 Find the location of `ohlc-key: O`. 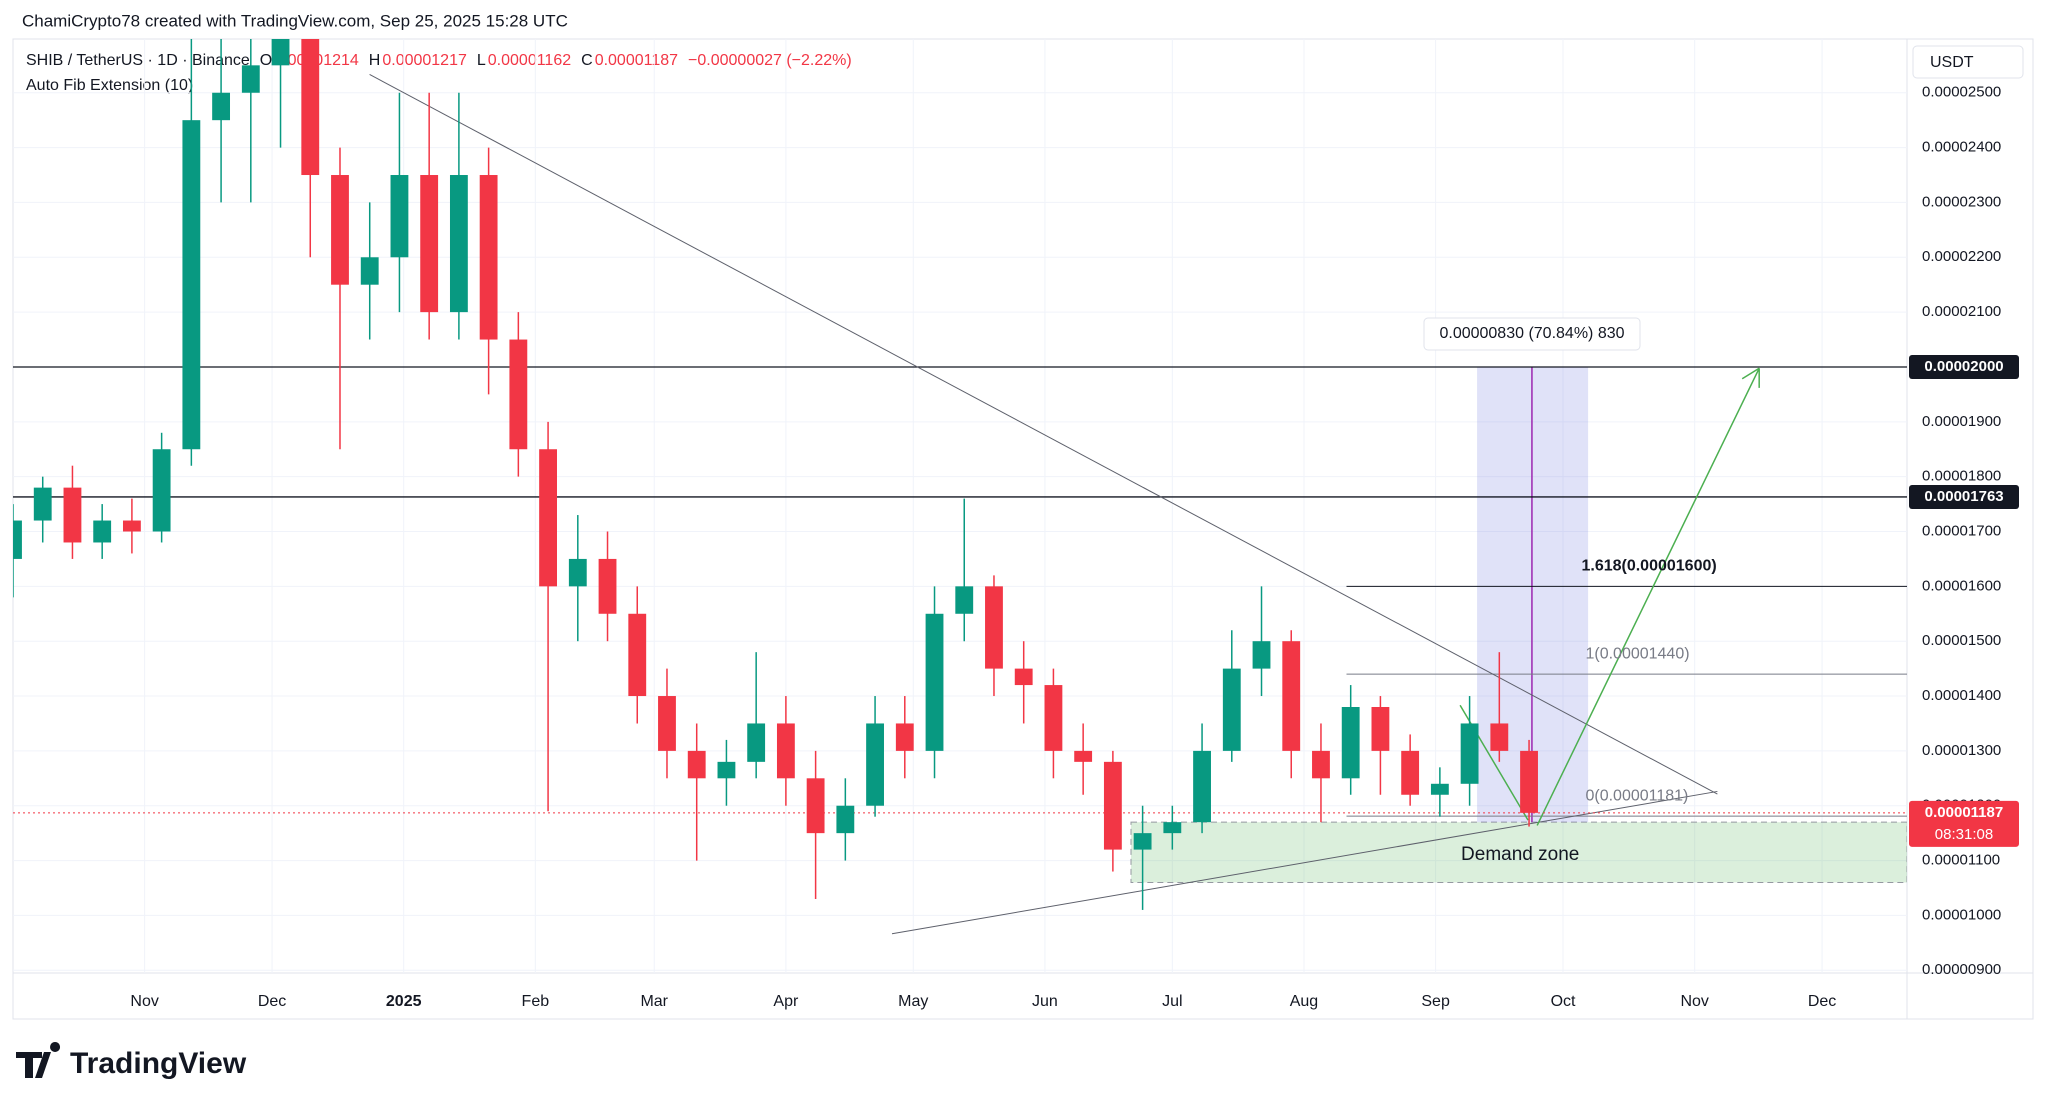

ohlc-key: O is located at coordinates (266, 60).